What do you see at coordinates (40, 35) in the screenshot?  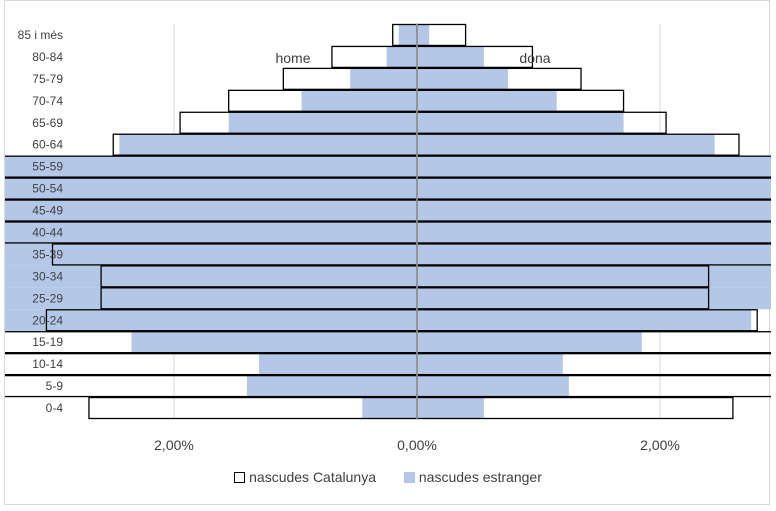 I see `category-label: 85 i més` at bounding box center [40, 35].